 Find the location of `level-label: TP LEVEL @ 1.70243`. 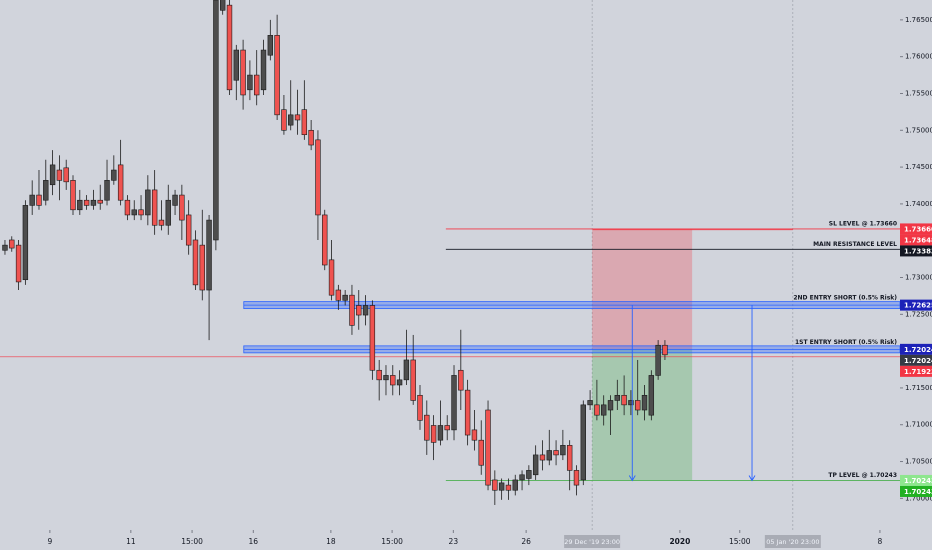

level-label: TP LEVEL @ 1.70243 is located at coordinates (862, 475).